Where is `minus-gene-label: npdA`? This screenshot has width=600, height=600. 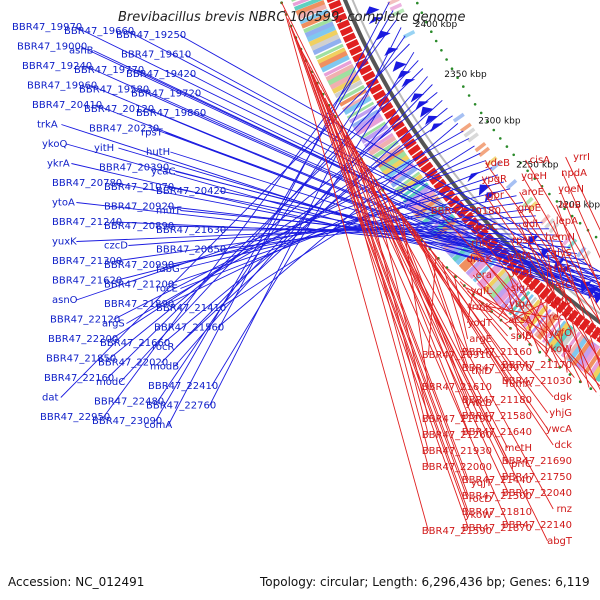 minus-gene-label: npdA is located at coordinates (574, 173).